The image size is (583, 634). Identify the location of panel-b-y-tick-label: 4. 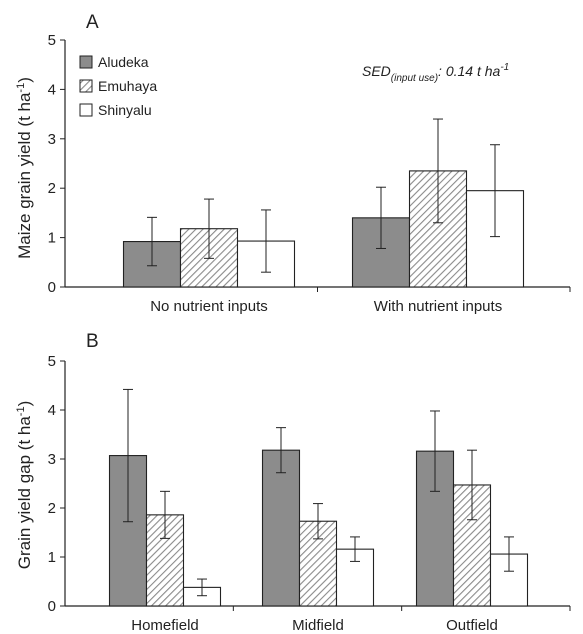
(52, 410).